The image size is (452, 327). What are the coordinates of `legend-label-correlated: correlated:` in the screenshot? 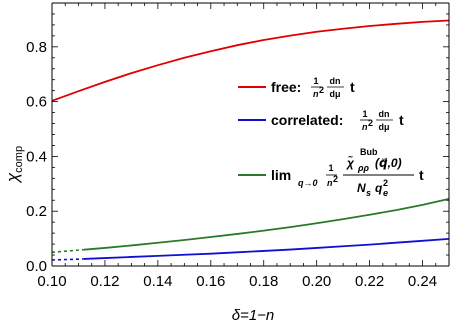 It's located at (307, 120).